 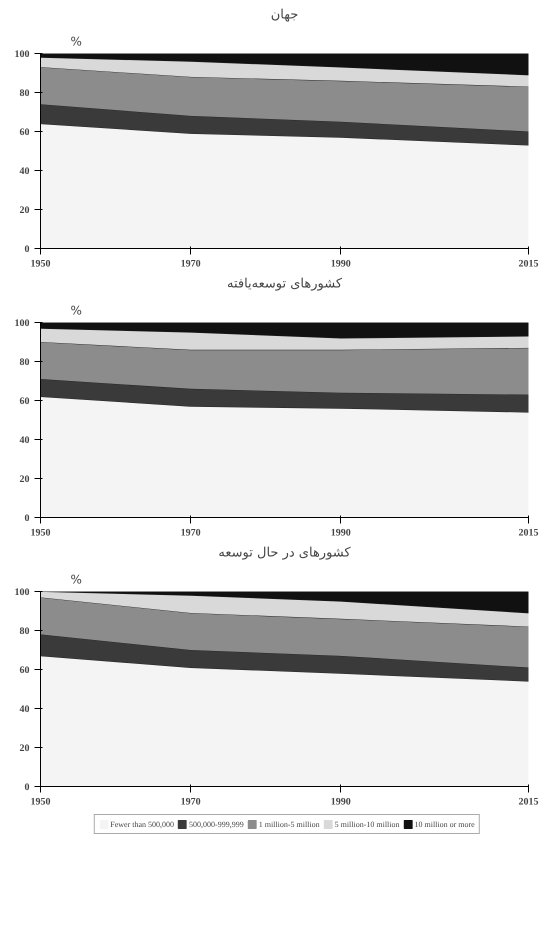 What do you see at coordinates (284, 284) in the screenshot?
I see `chart-title: کشورهای توسعه‌یافته` at bounding box center [284, 284].